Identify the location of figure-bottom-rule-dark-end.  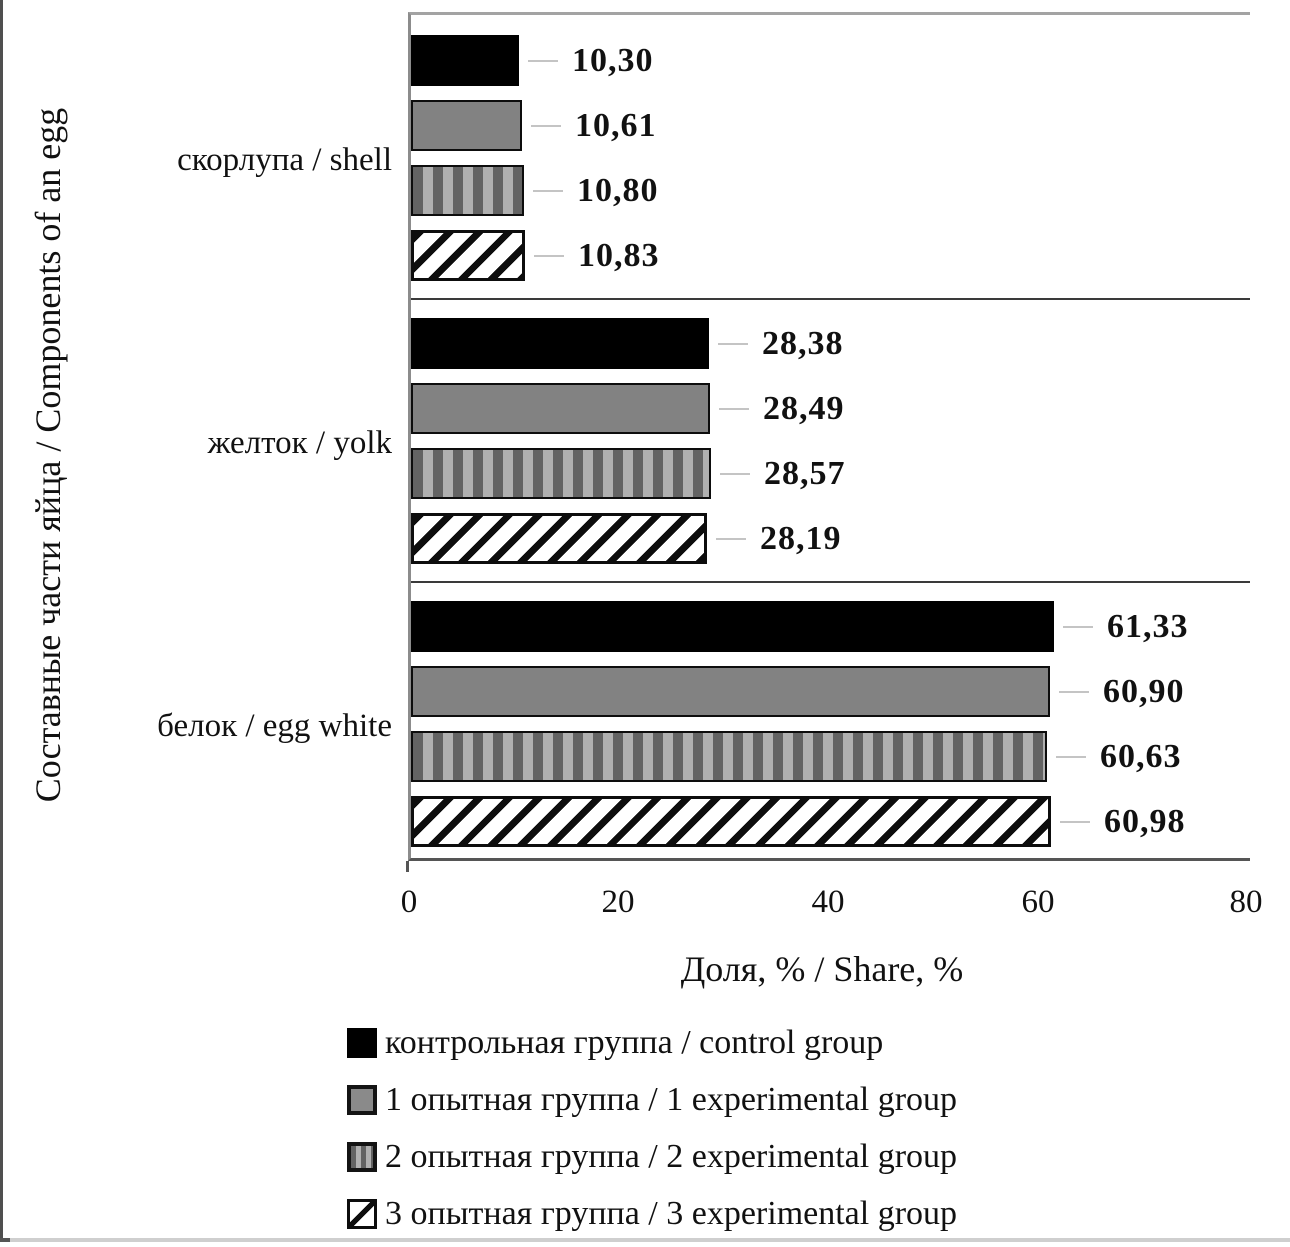
(5, 1240).